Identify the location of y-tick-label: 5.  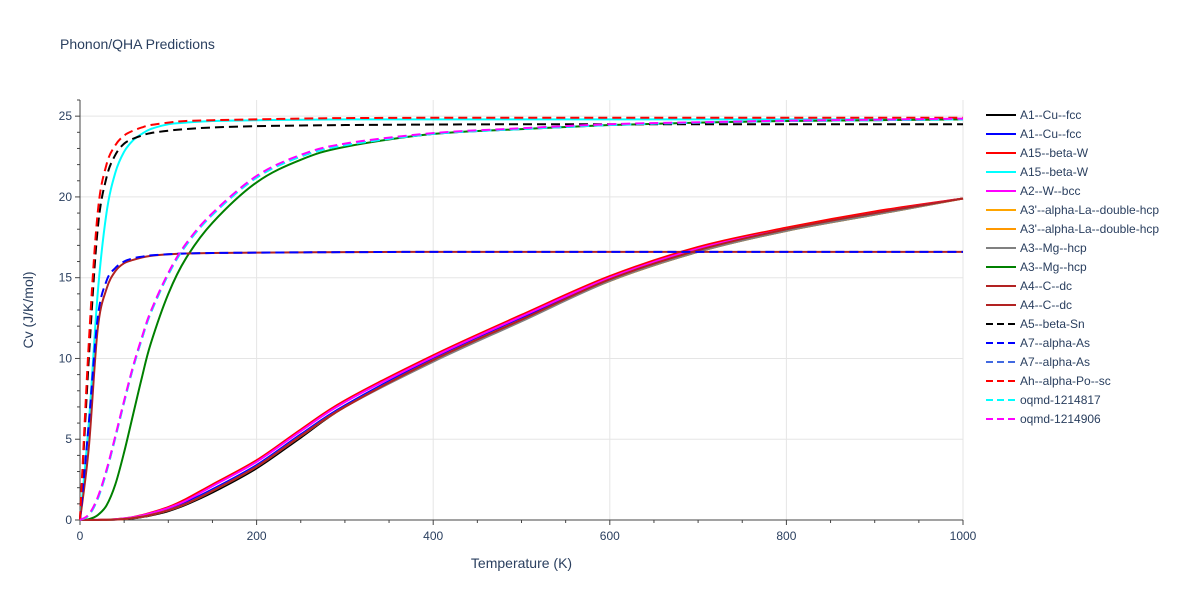
(68, 439).